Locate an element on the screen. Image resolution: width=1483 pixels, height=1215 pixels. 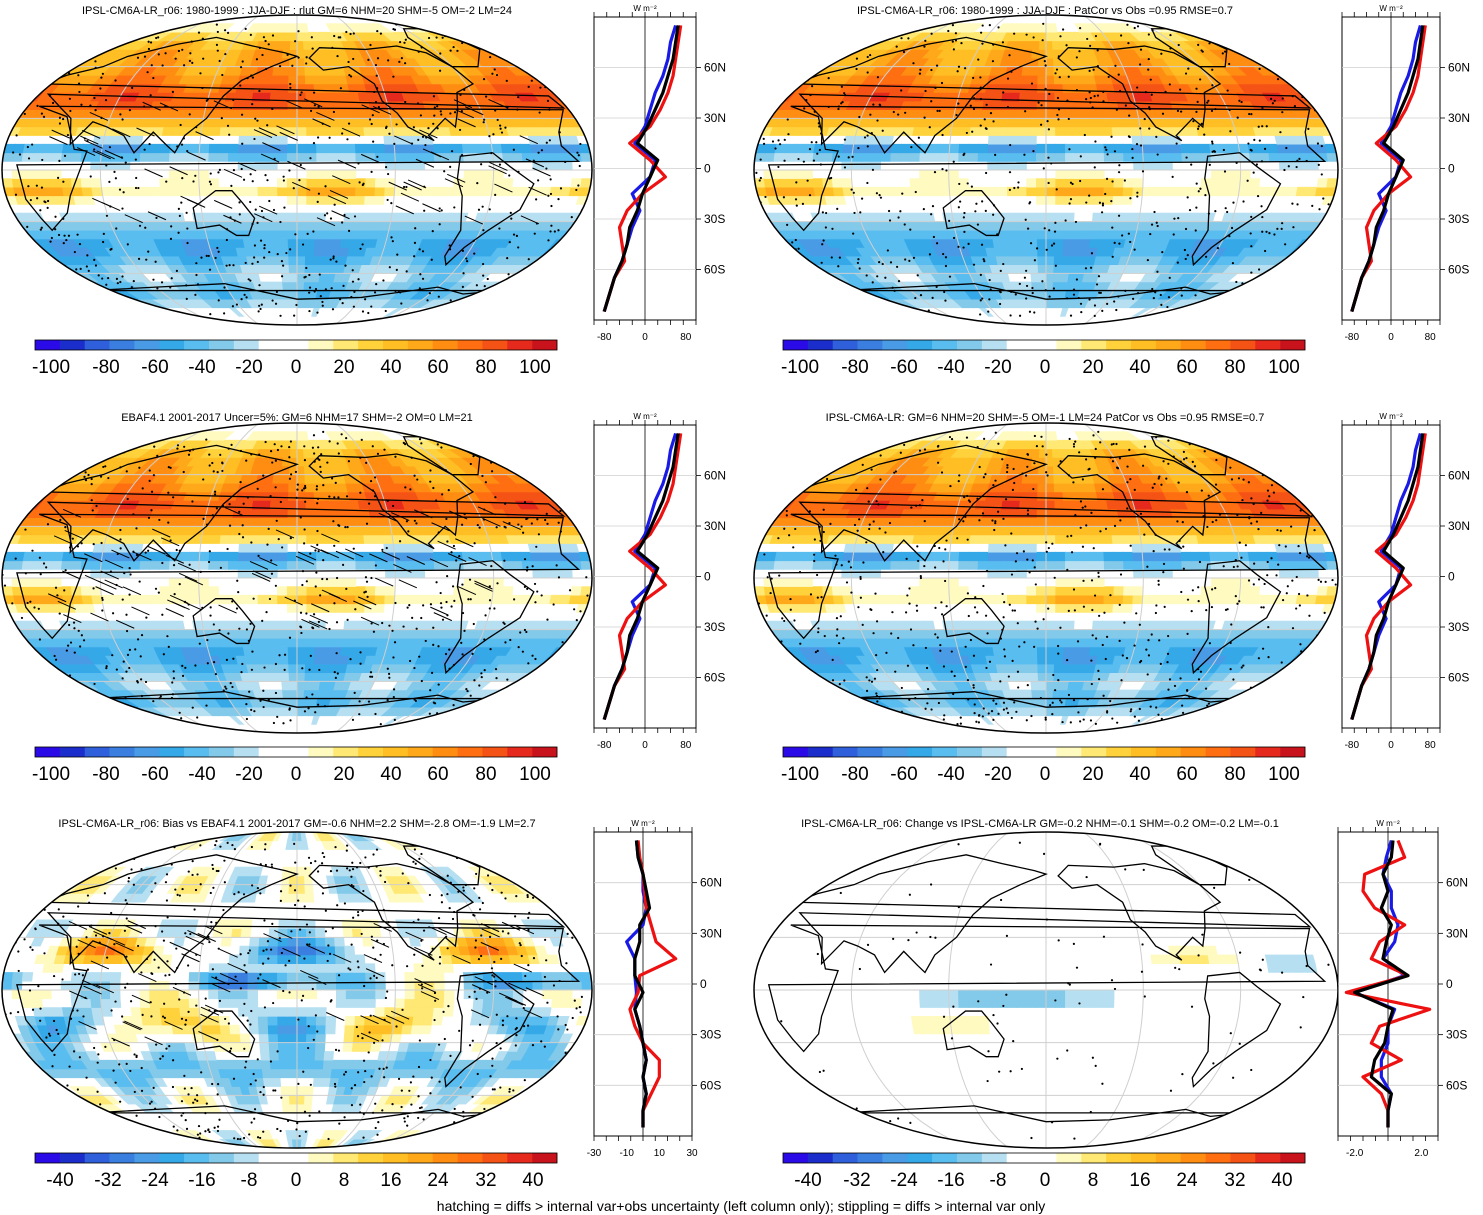
profile-x-label: 0 is located at coordinates (645, 337).